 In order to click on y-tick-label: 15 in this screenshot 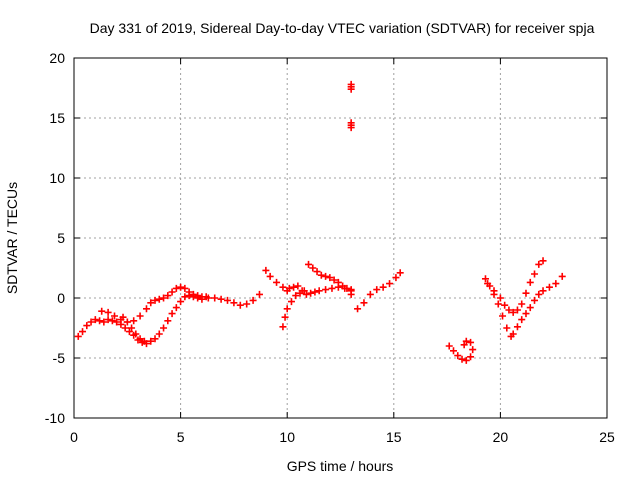, I will do `click(57, 118)`.